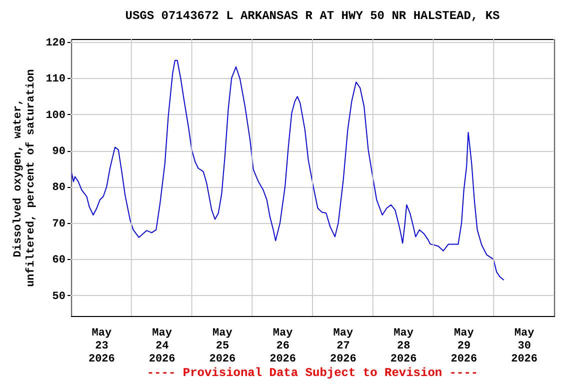 This screenshot has height=384, width=576. I want to click on x-tick-label: May 28 2026, so click(403, 347).